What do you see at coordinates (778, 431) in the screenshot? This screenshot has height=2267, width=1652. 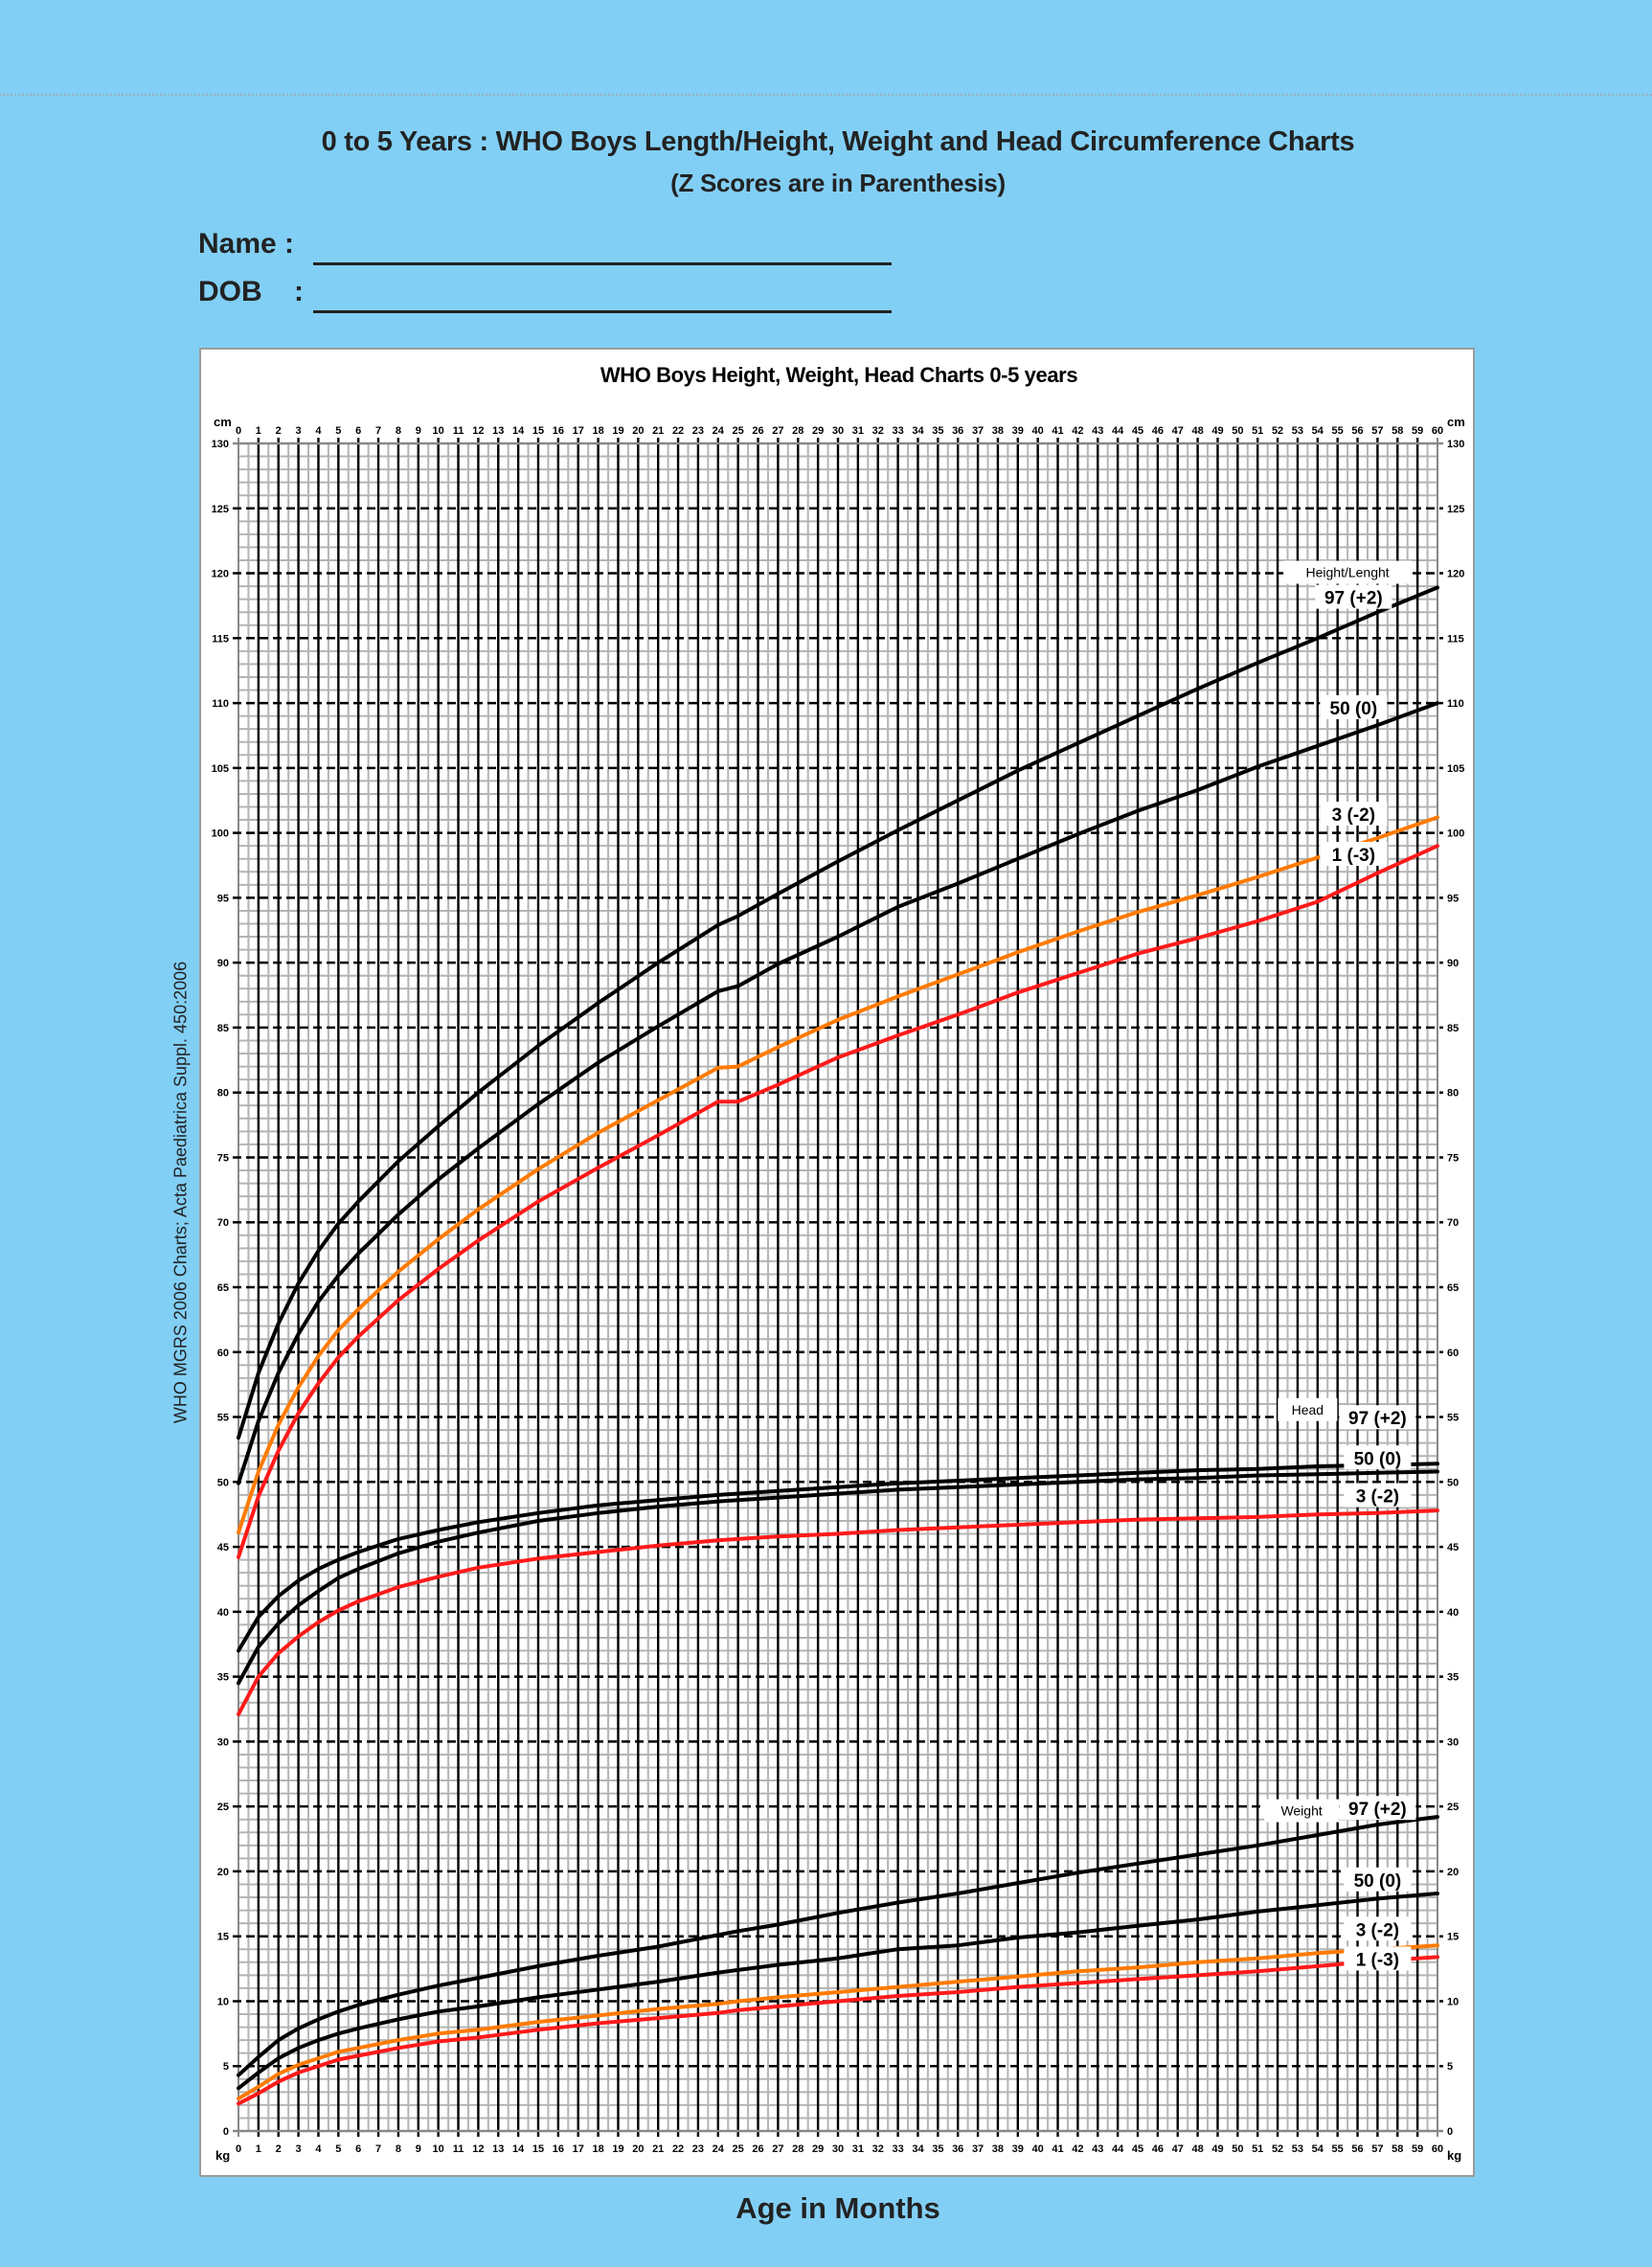 I see `x-tick-label-top: 27` at bounding box center [778, 431].